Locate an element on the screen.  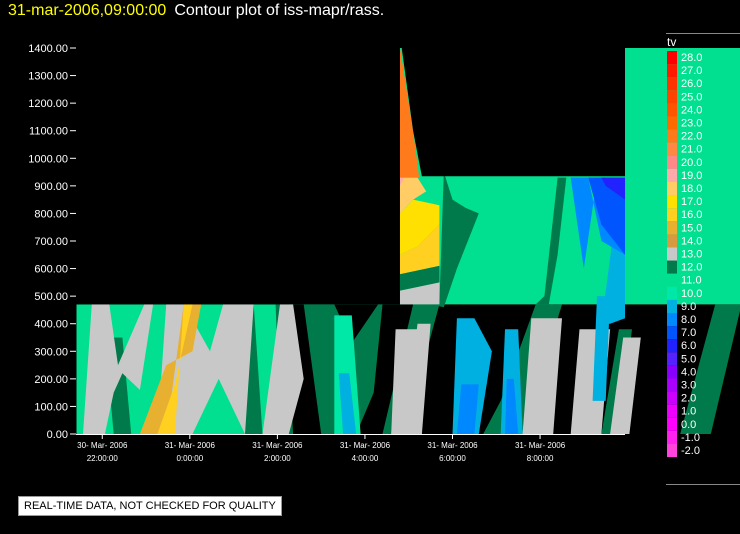
colorbar-level-label: 4.0 is located at coordinates (688, 372).